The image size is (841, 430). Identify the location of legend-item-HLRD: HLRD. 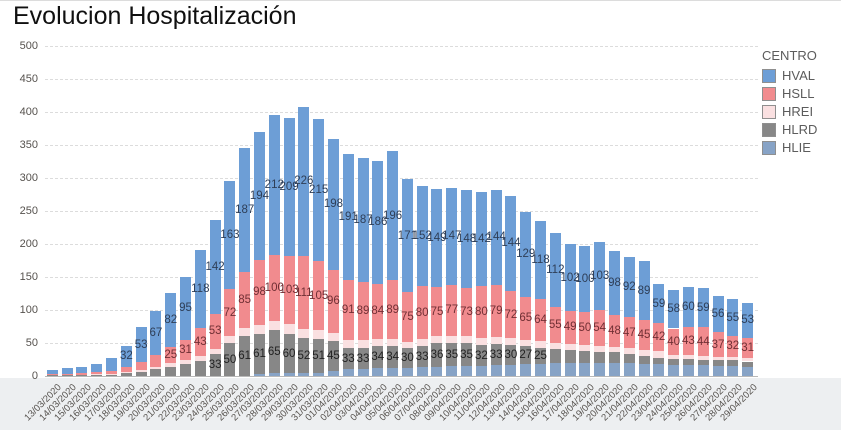
(801, 129).